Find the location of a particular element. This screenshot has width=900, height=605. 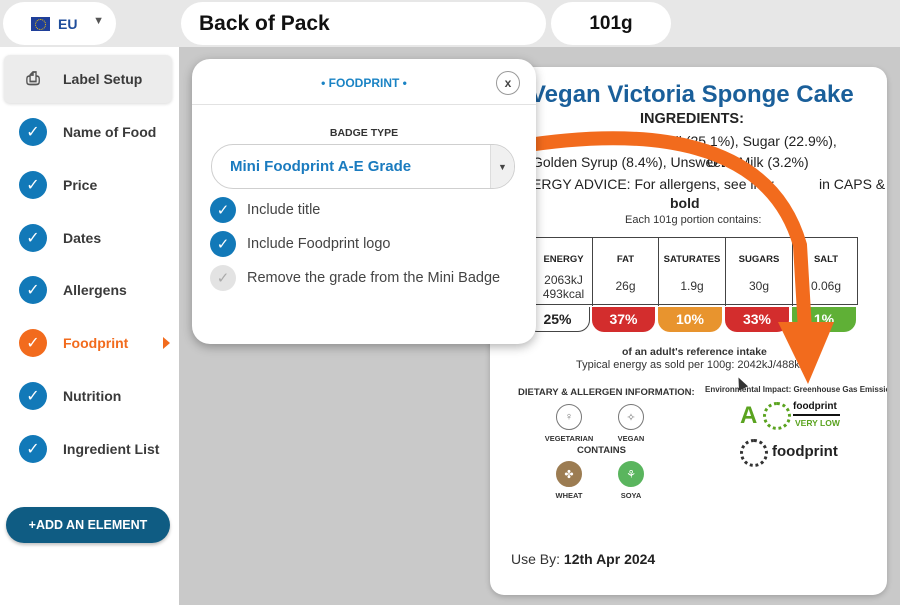

sidebar-item-label-setup: ⎙ Label Setup is located at coordinates (88, 79).